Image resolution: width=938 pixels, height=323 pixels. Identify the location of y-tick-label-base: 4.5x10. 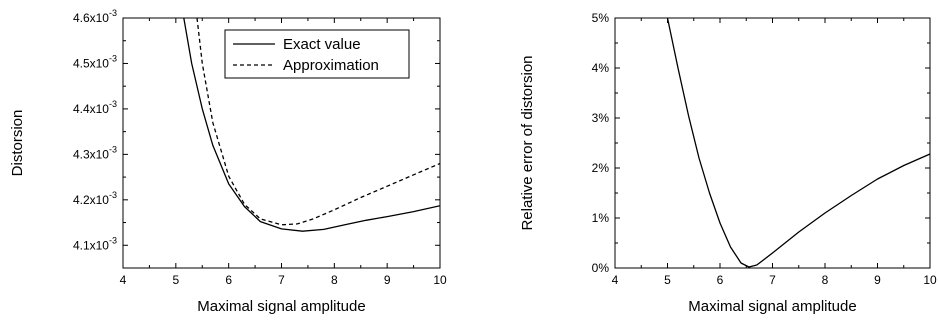
(91, 63).